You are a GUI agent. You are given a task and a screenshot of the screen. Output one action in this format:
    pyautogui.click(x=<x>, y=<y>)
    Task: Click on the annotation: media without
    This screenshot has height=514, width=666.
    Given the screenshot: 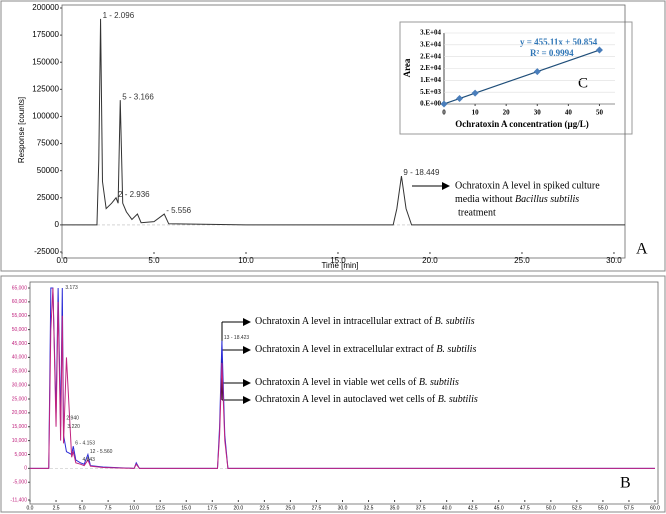 What is the action you would take?
    pyautogui.click(x=485, y=199)
    